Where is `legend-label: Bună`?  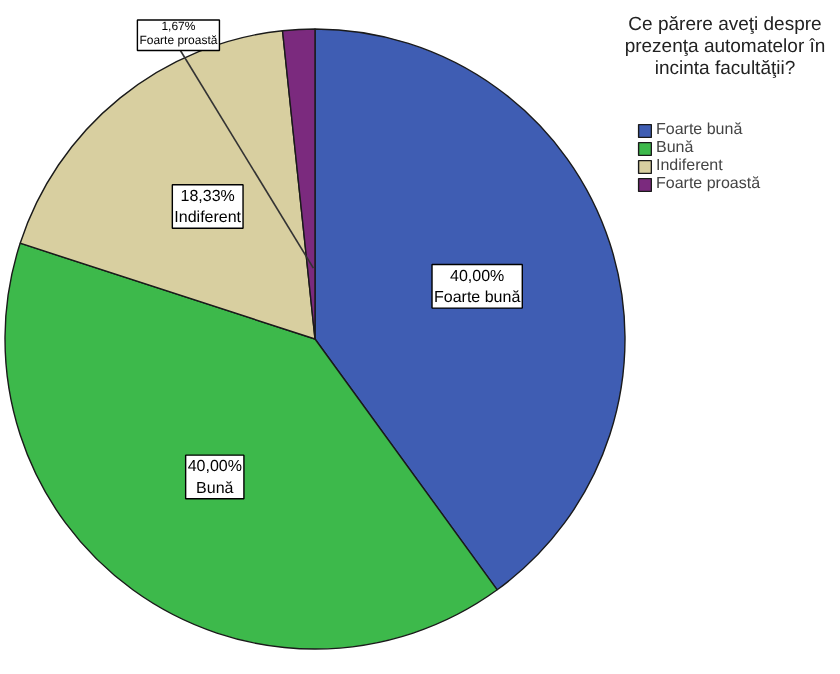
legend-label: Bună is located at coordinates (676, 147).